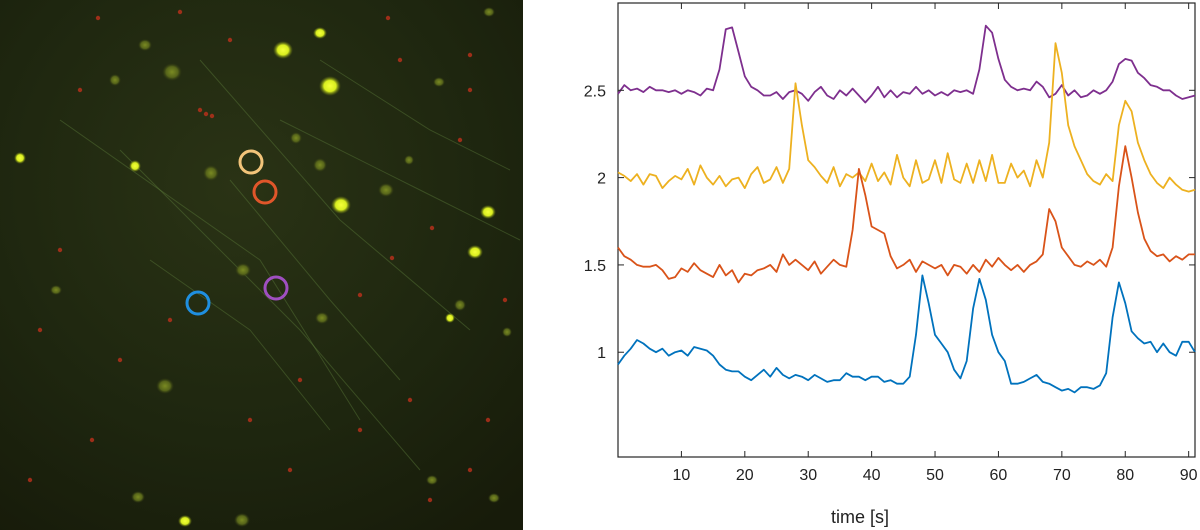 The height and width of the screenshot is (530, 1200). I want to click on y-tick-label: 2.5, so click(595, 91).